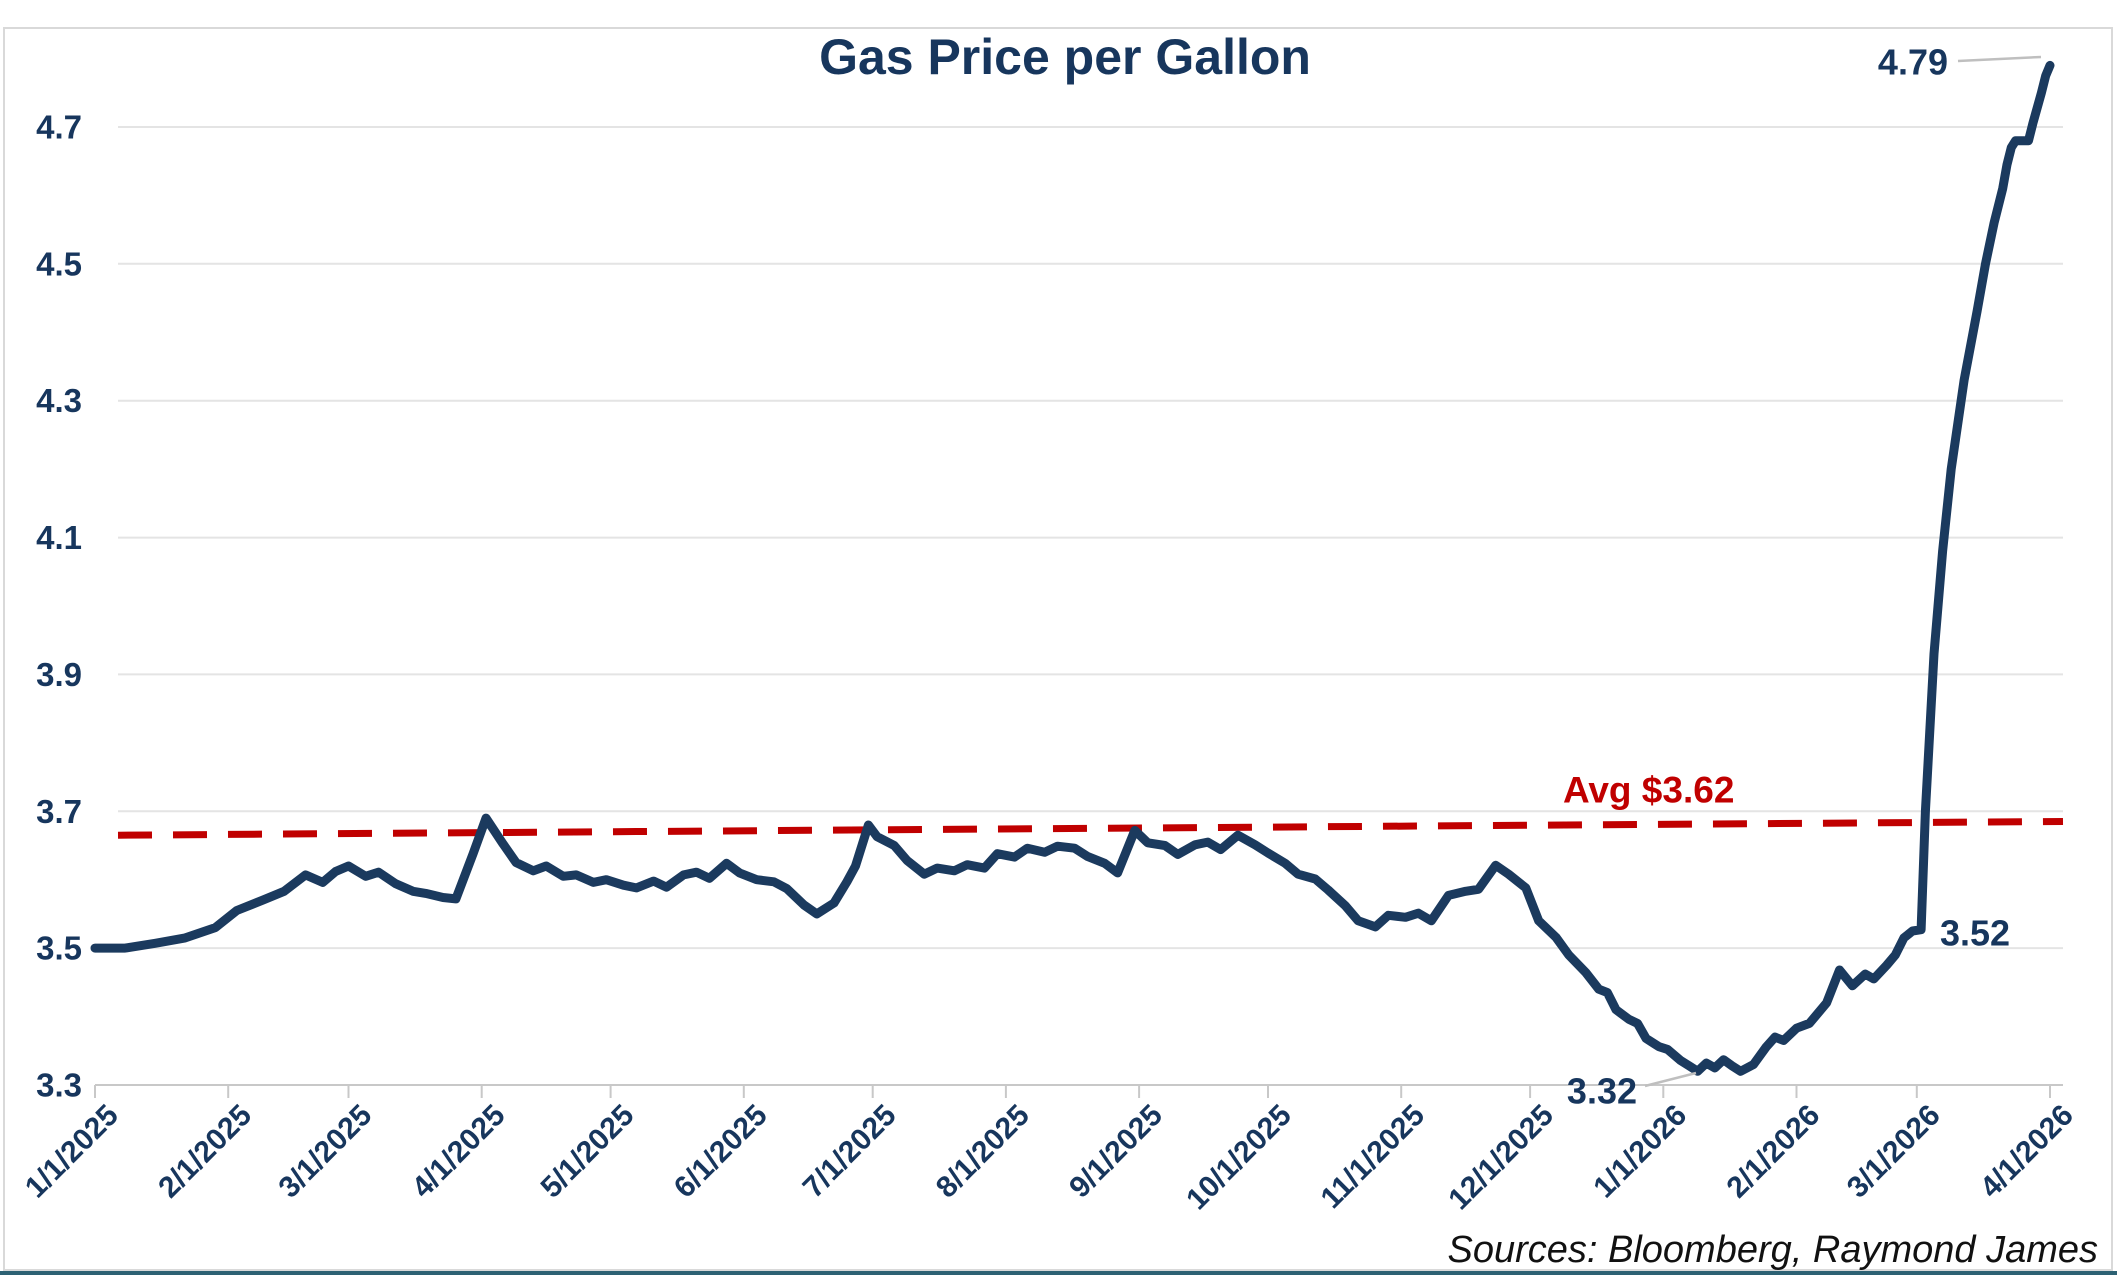  Describe the element at coordinates (59, 811) in the screenshot. I see `y-tick-label: 3.7` at that location.